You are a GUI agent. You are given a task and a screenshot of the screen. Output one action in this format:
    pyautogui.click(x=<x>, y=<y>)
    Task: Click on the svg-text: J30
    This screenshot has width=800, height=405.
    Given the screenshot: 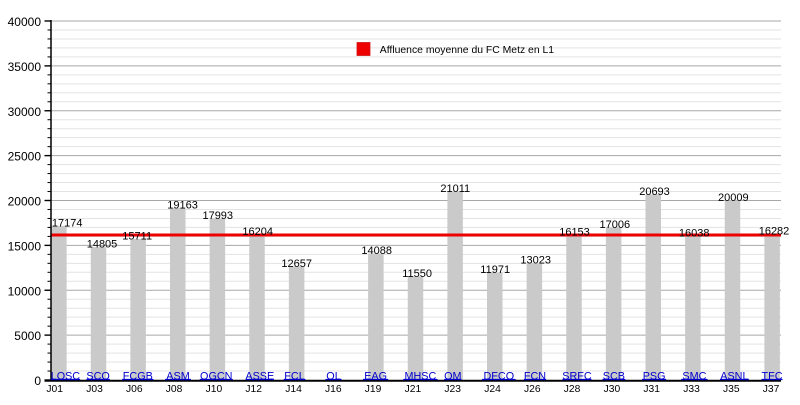 What is the action you would take?
    pyautogui.click(x=612, y=389)
    